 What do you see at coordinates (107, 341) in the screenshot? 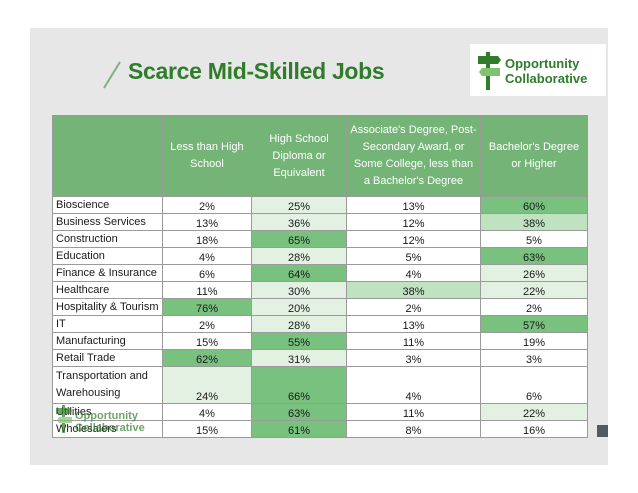
I see `sector-cell: Manufacturing` at bounding box center [107, 341].